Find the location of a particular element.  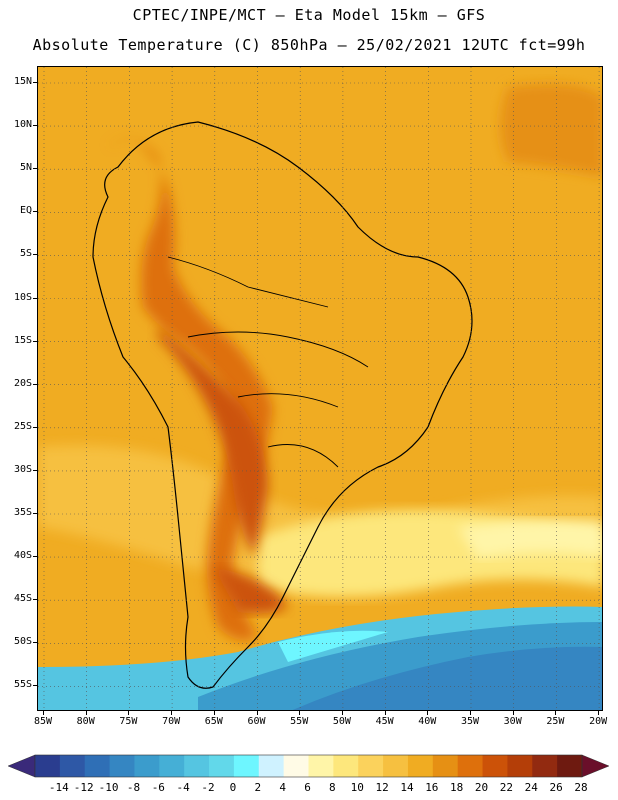

temperature-colorbar is located at coordinates (308, 766).